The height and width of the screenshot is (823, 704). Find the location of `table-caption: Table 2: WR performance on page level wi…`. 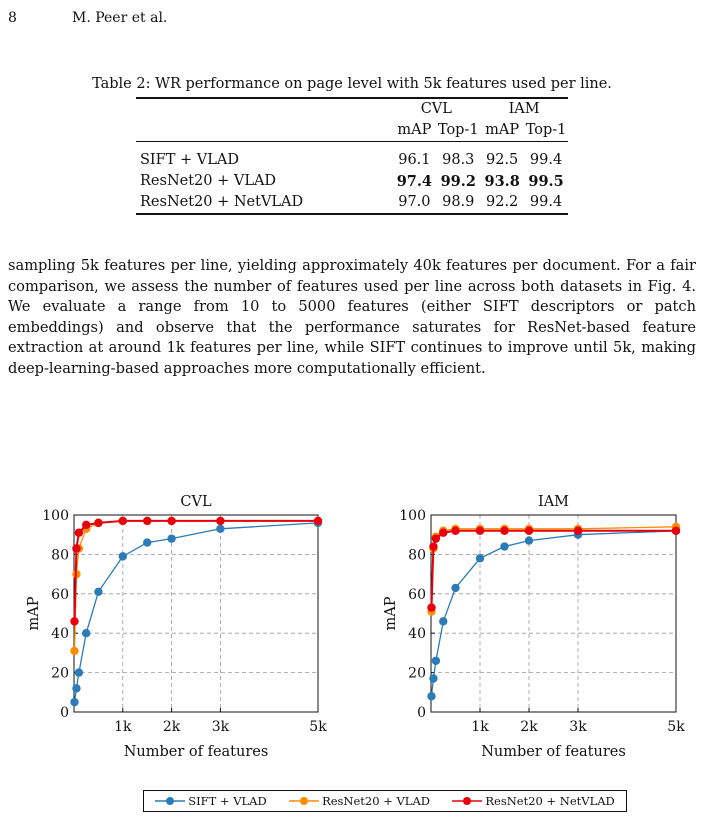

table-caption: Table 2: WR performance on page level wi… is located at coordinates (352, 84).